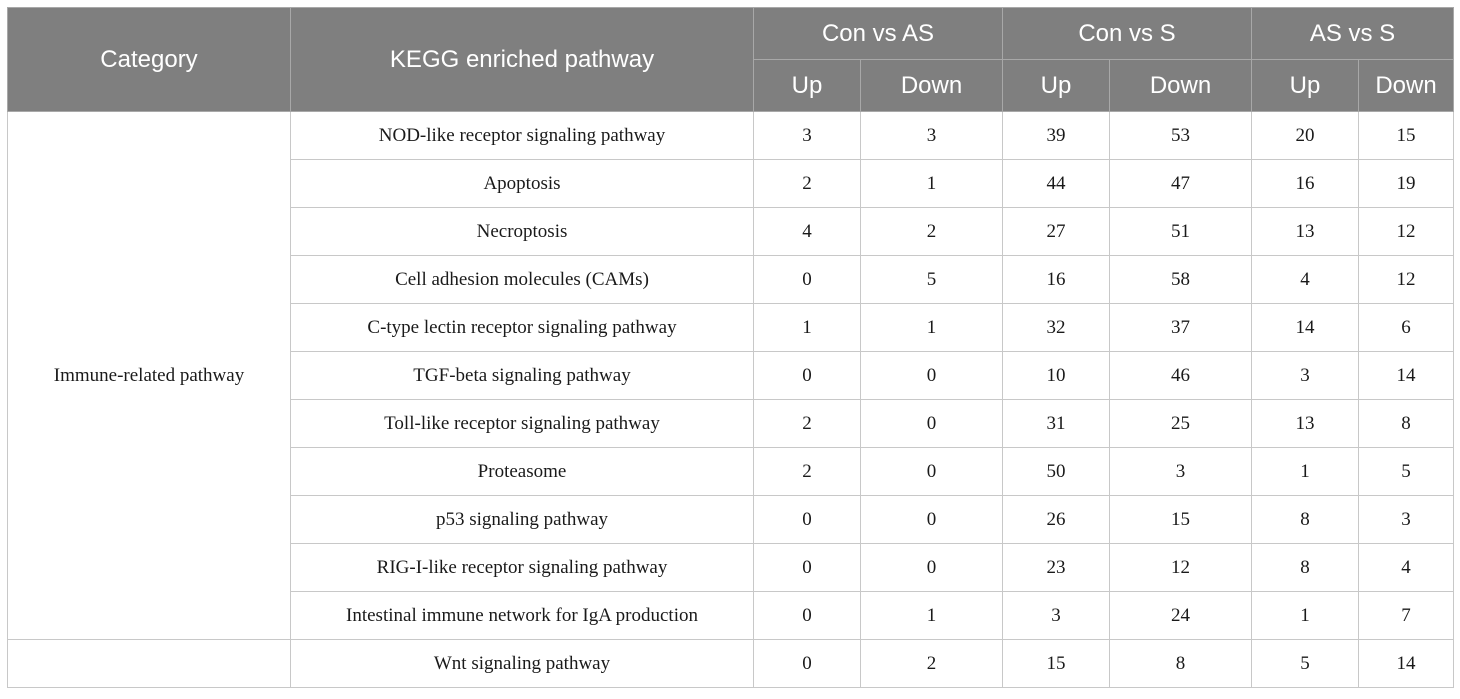 This screenshot has width=1460, height=699. I want to click on value-cell: 50, so click(1056, 471).